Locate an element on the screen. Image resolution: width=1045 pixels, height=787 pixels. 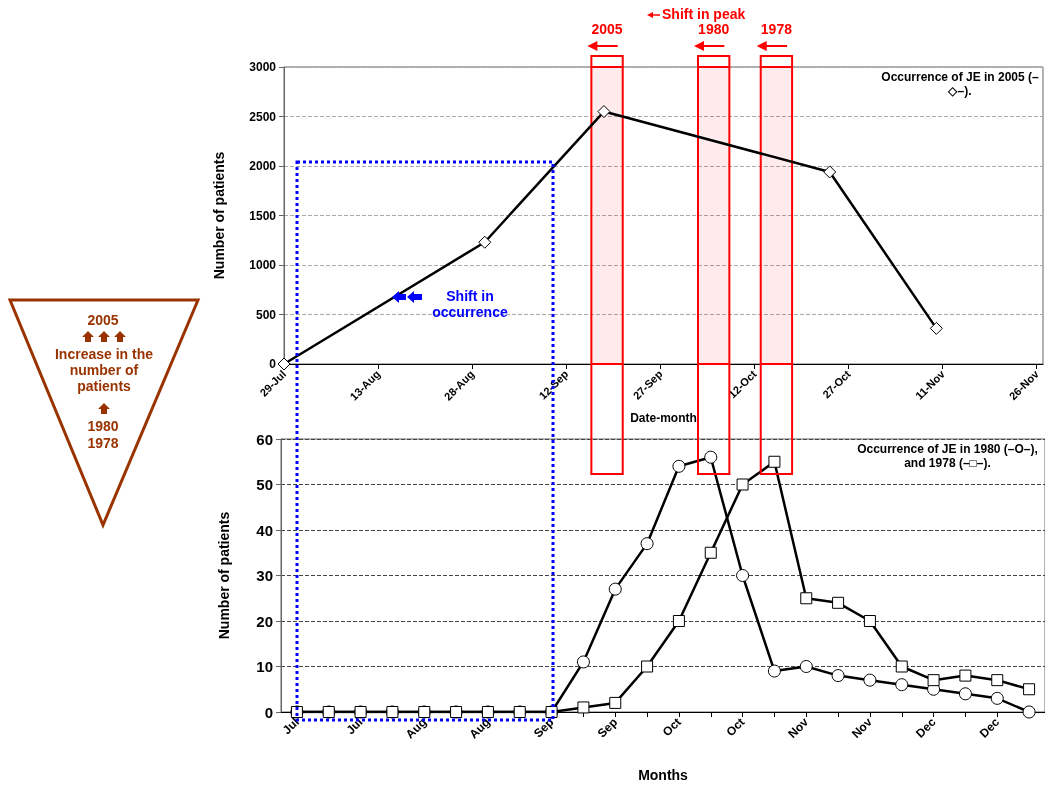
text: 2005 is located at coordinates (103, 320).